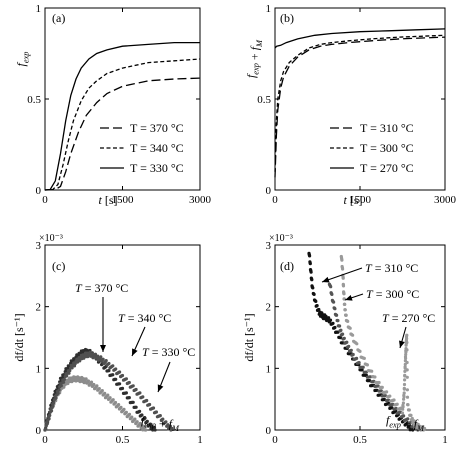  Describe the element at coordinates (287, 266) in the screenshot. I see `panel-label: (d)` at that location.